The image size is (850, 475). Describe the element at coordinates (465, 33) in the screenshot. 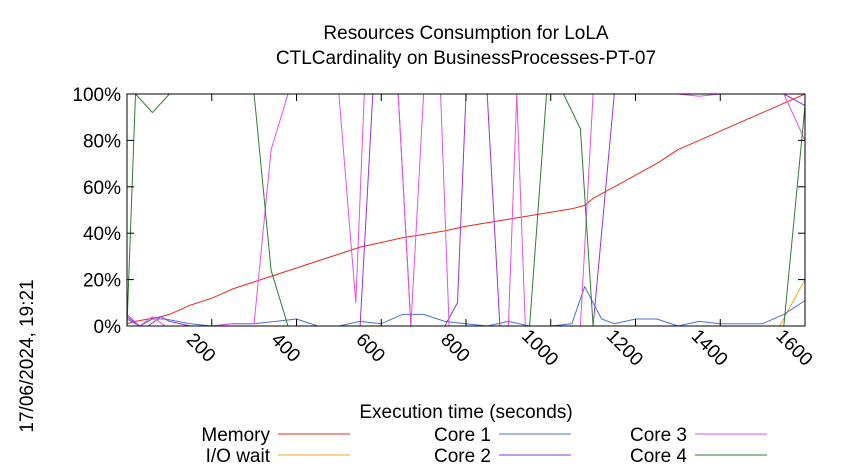

I see `chart-title: Resources Consumption for LoLA` at that location.